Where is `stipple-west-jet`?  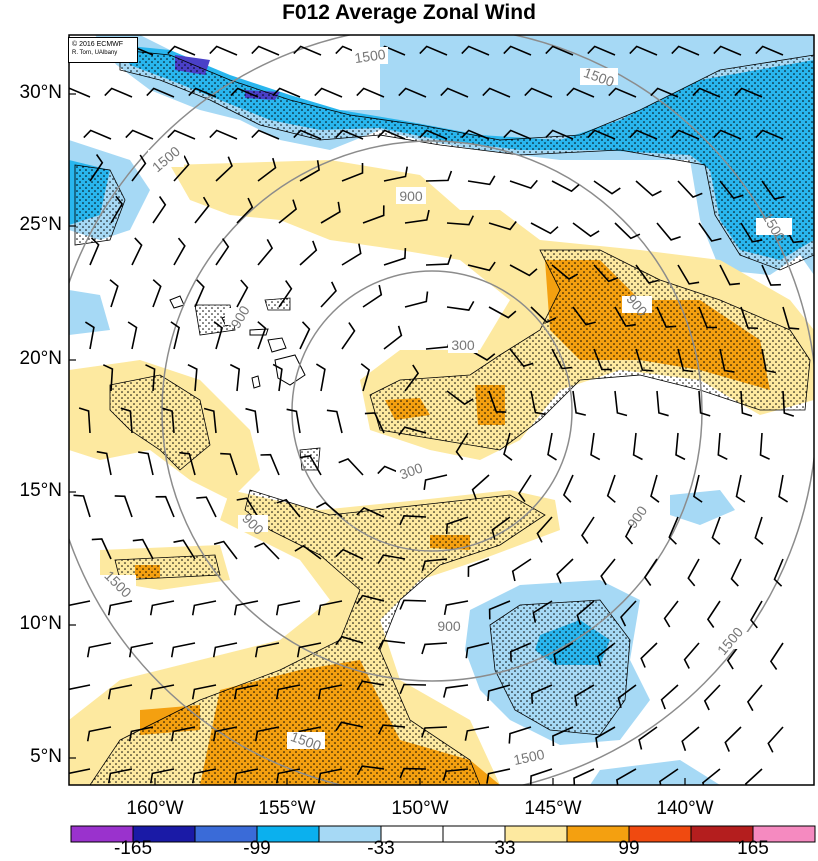 stipple-west-jet is located at coordinates (100, 205).